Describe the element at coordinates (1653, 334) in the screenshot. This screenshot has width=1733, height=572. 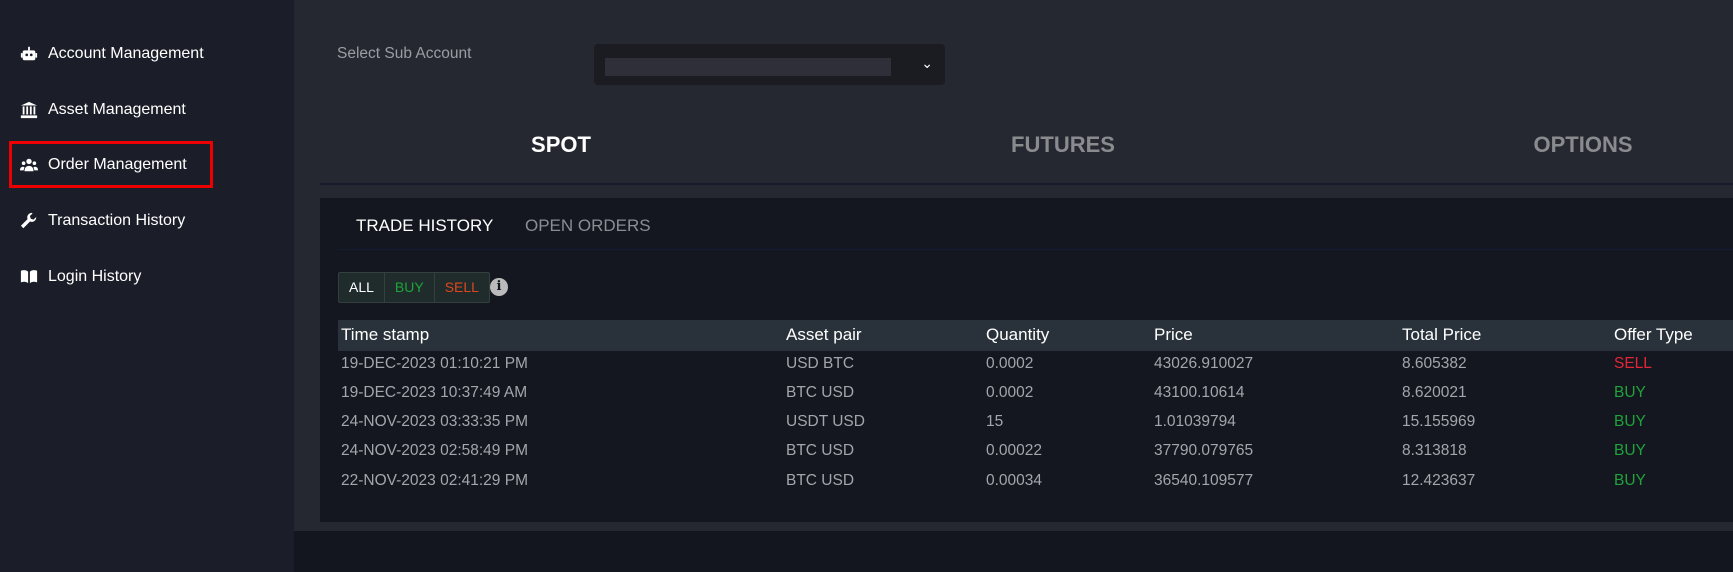
I see `column-header-offer-type: Offer Type` at that location.